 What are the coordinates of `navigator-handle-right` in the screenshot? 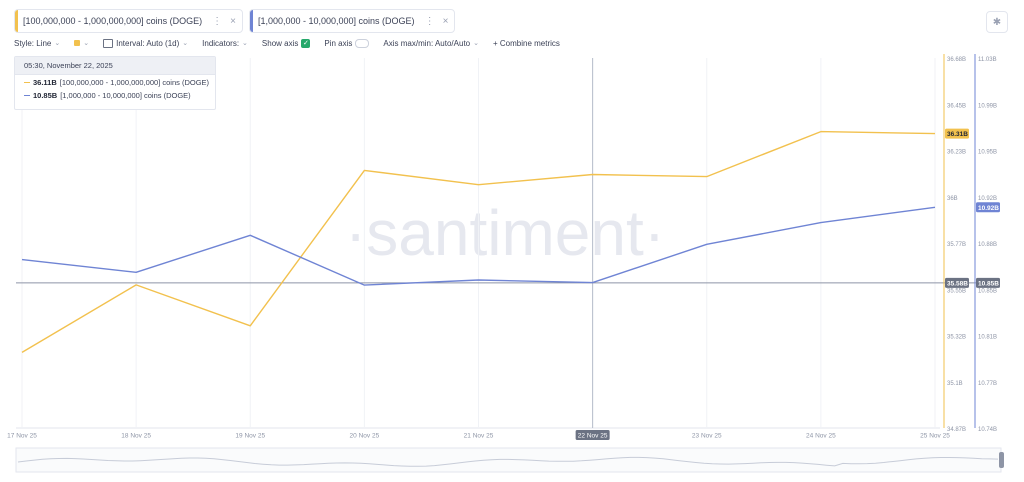 It's located at (1001, 460).